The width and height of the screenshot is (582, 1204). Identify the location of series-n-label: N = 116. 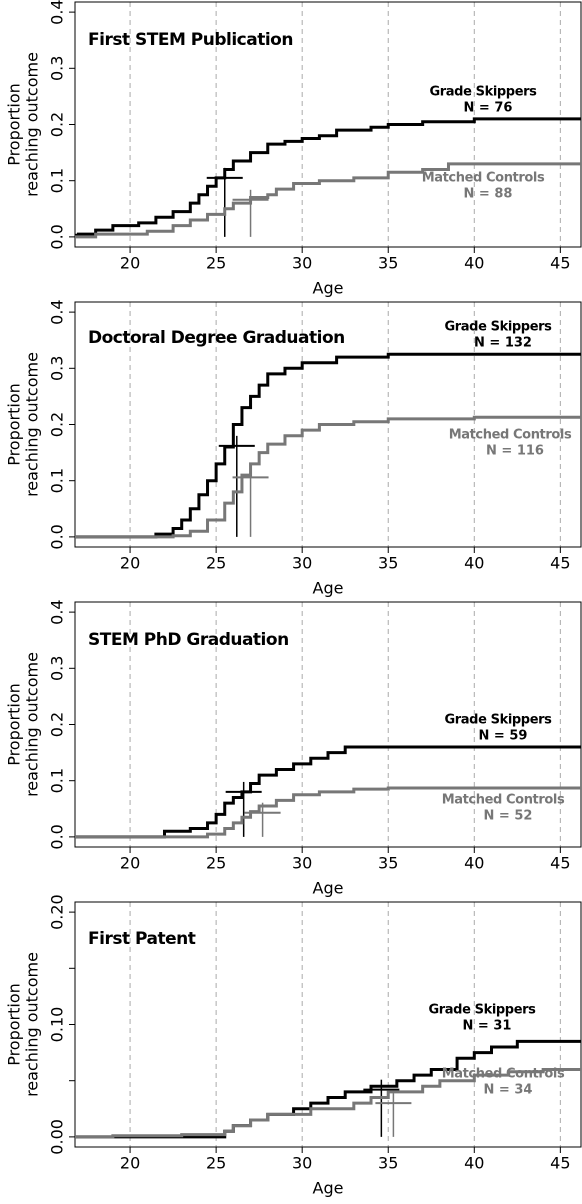
(515, 451).